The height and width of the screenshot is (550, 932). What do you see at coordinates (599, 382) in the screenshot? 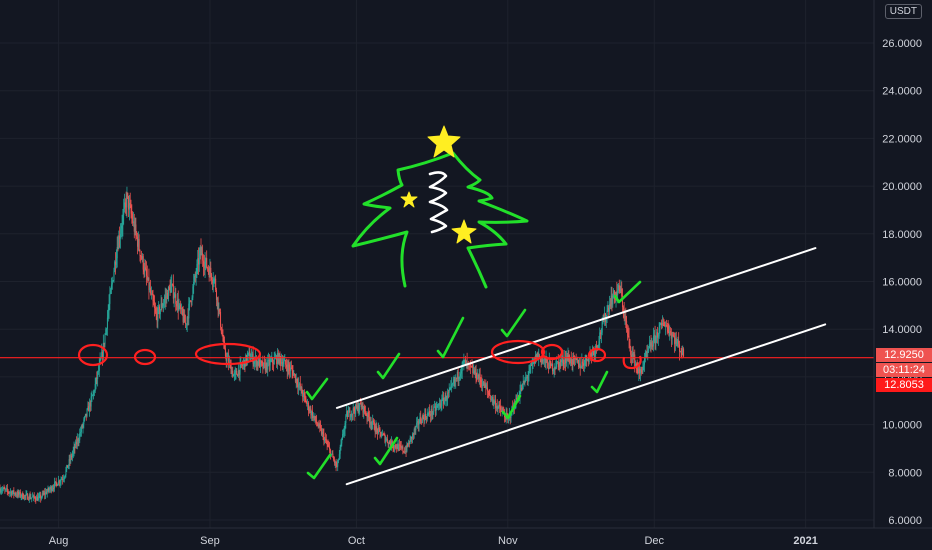
I see `check-mark` at bounding box center [599, 382].